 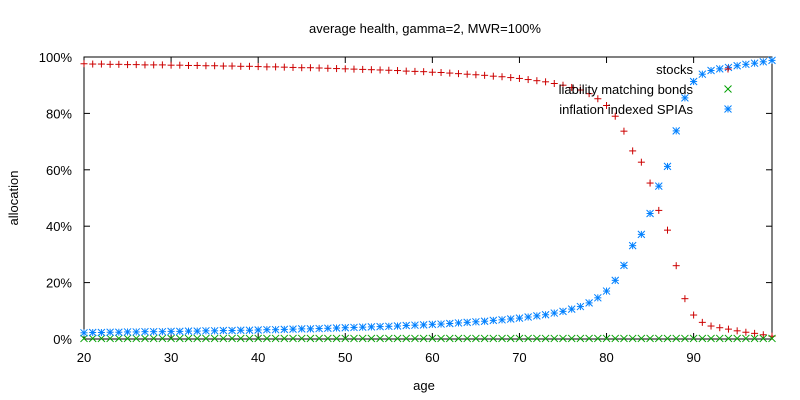 What do you see at coordinates (59, 170) in the screenshot?
I see `y-tick-label: 60%` at bounding box center [59, 170].